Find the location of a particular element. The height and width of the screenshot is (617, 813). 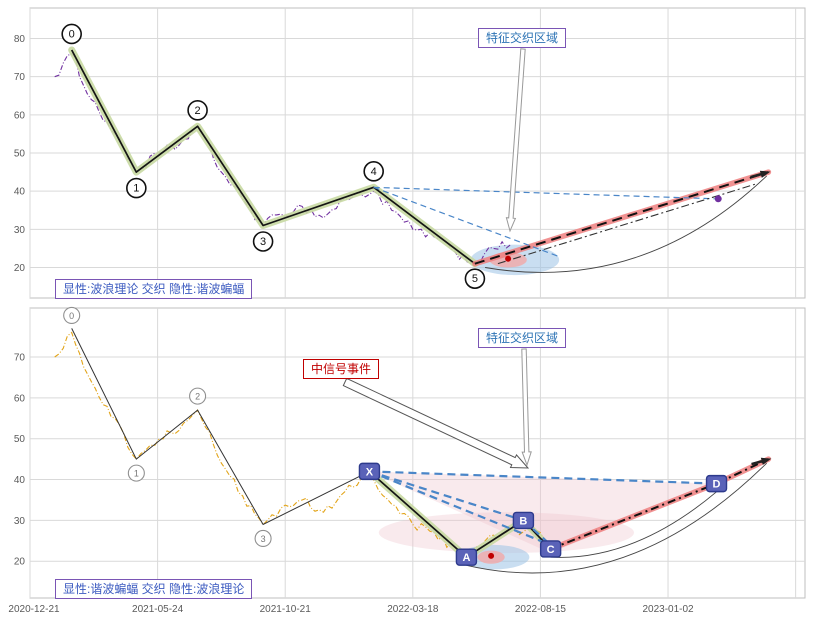

wave-number-label: 5 is located at coordinates (475, 279).